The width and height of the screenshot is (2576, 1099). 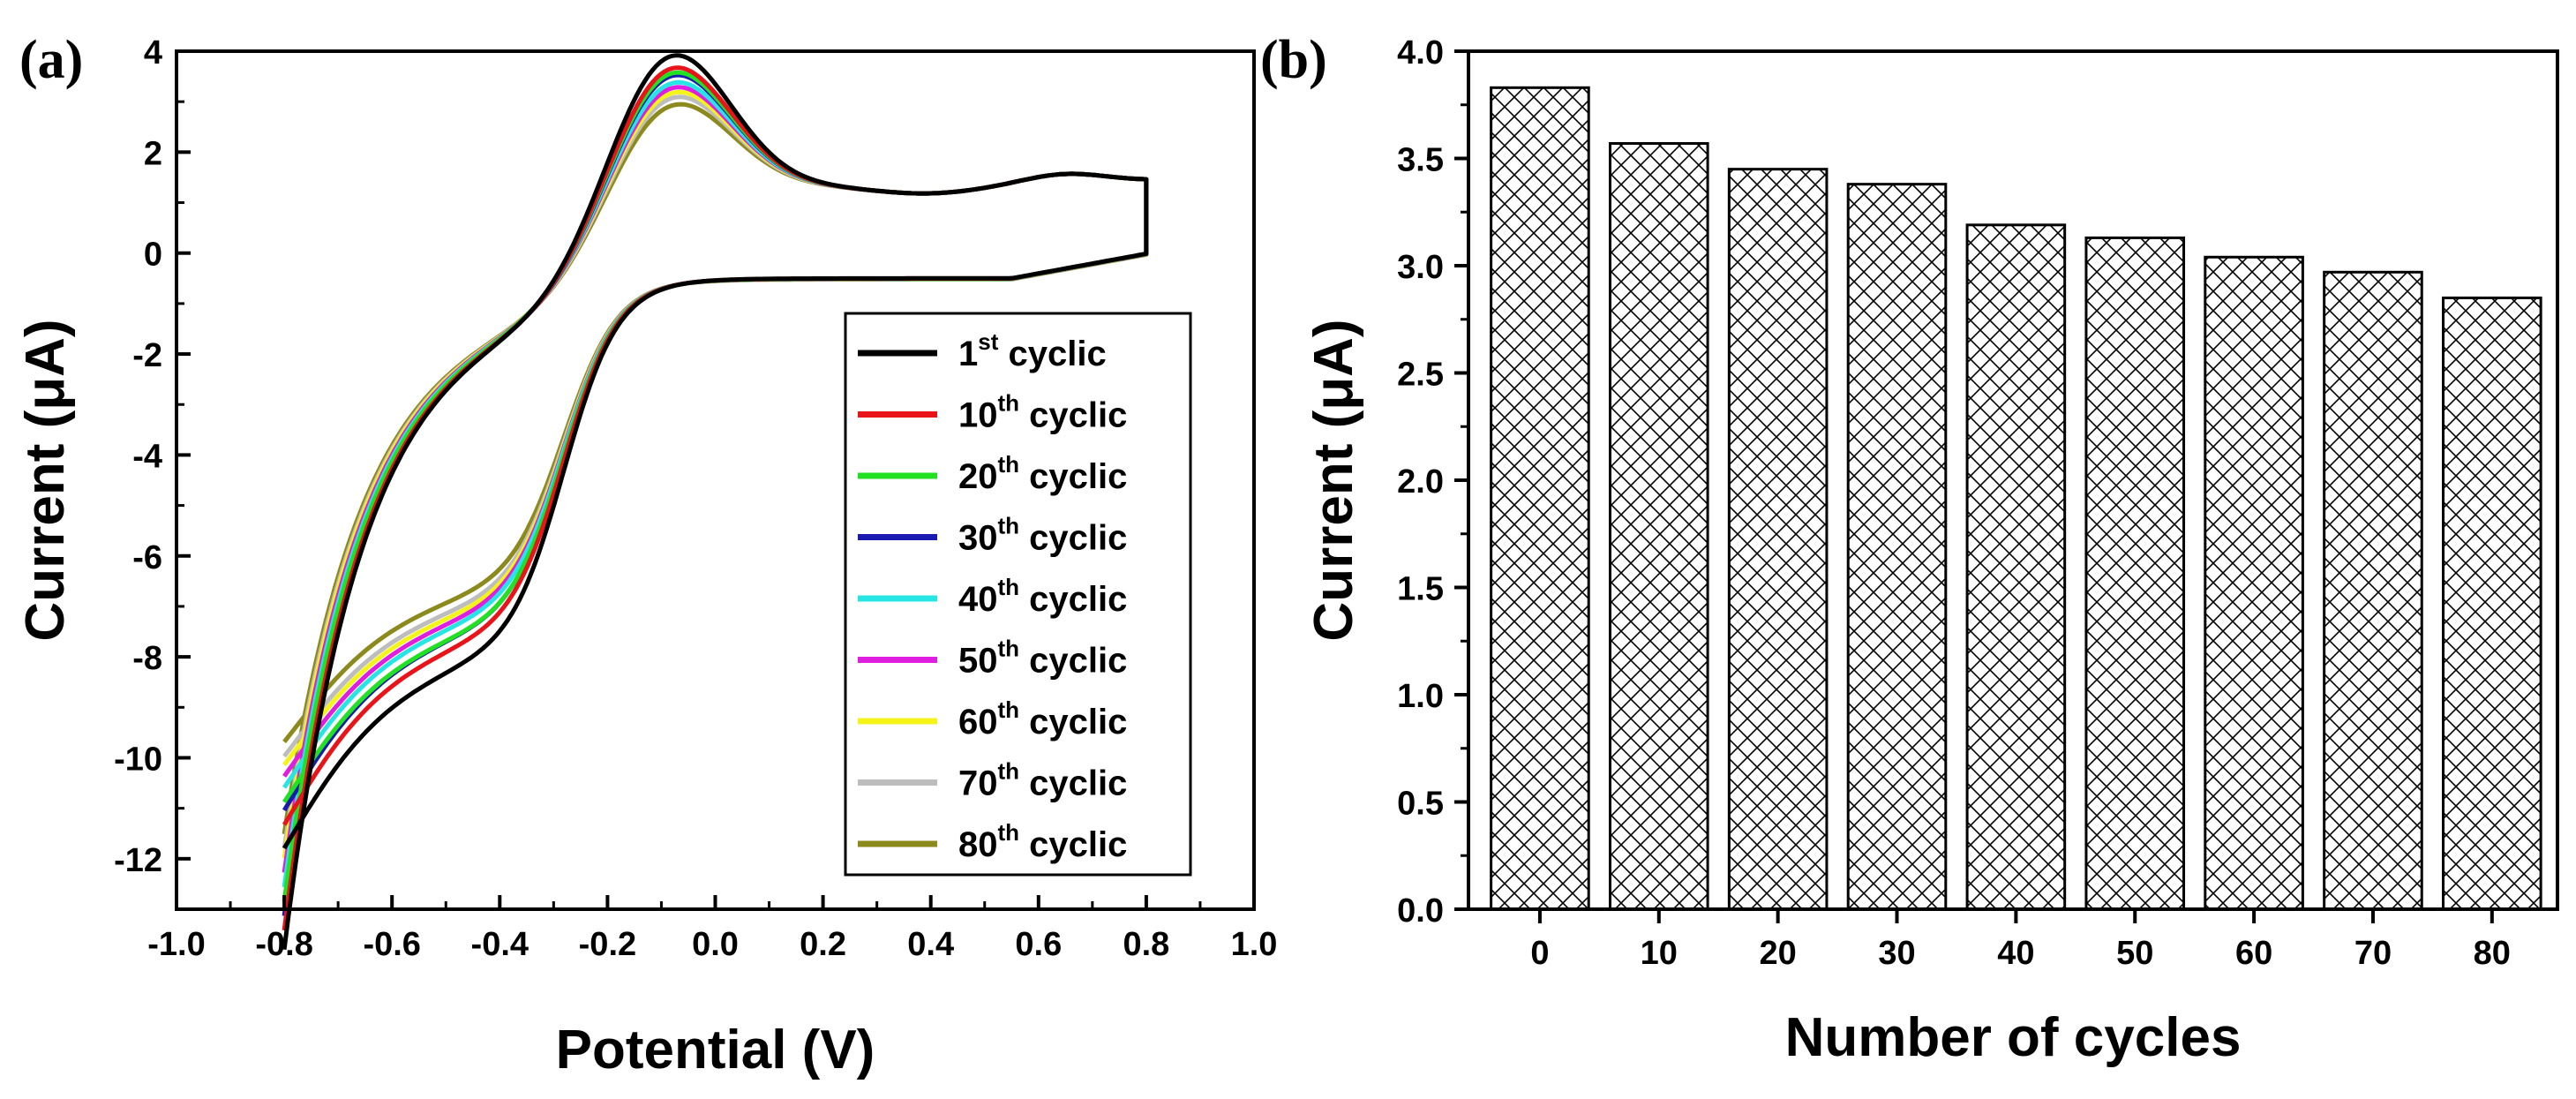 I want to click on x-tick-label: 80, so click(x=2492, y=953).